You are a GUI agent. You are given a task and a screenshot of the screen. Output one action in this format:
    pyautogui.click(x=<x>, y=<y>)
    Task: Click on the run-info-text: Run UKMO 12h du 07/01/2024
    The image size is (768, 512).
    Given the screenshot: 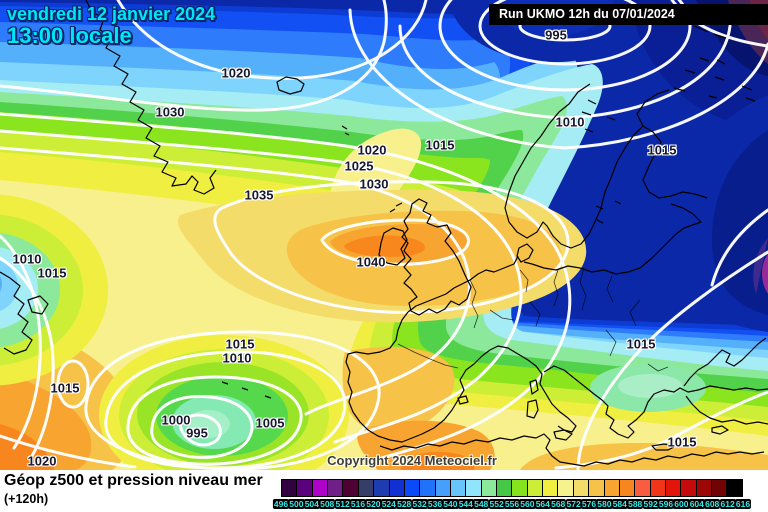 What is the action you would take?
    pyautogui.click(x=587, y=14)
    